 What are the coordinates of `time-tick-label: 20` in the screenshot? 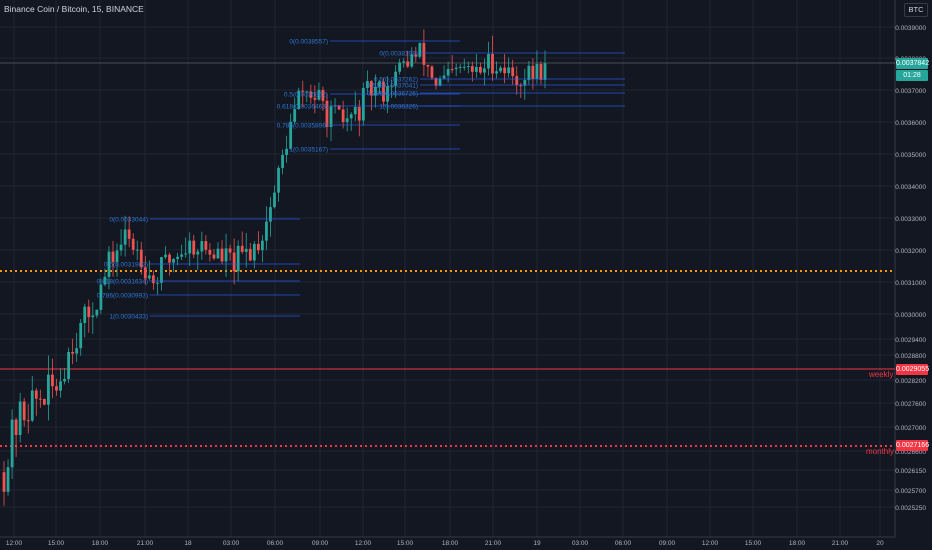 It's located at (880, 543).